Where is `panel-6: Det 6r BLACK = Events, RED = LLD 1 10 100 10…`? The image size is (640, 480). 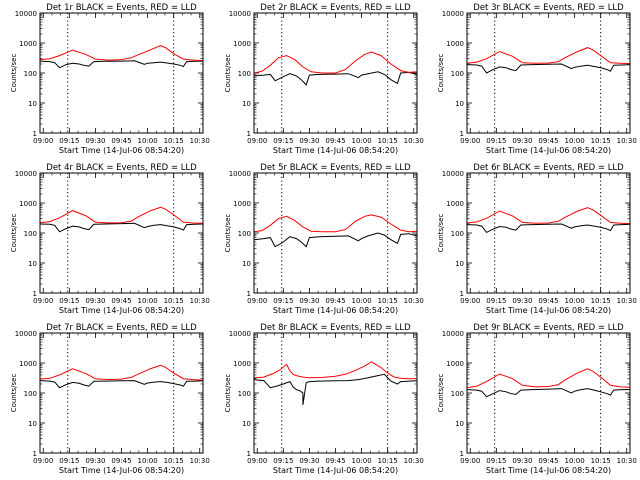
panel-6: Det 6r BLACK = Events, RED = LLD 1 10 100 10… is located at coordinates (537, 239).